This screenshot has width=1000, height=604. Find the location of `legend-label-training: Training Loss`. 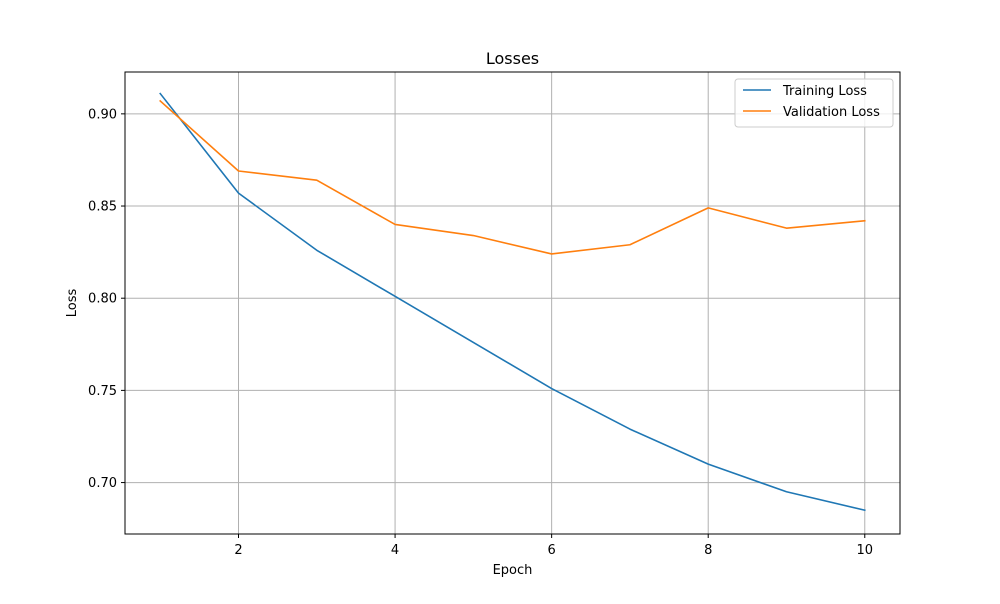

legend-label-training: Training Loss is located at coordinates (824, 91).